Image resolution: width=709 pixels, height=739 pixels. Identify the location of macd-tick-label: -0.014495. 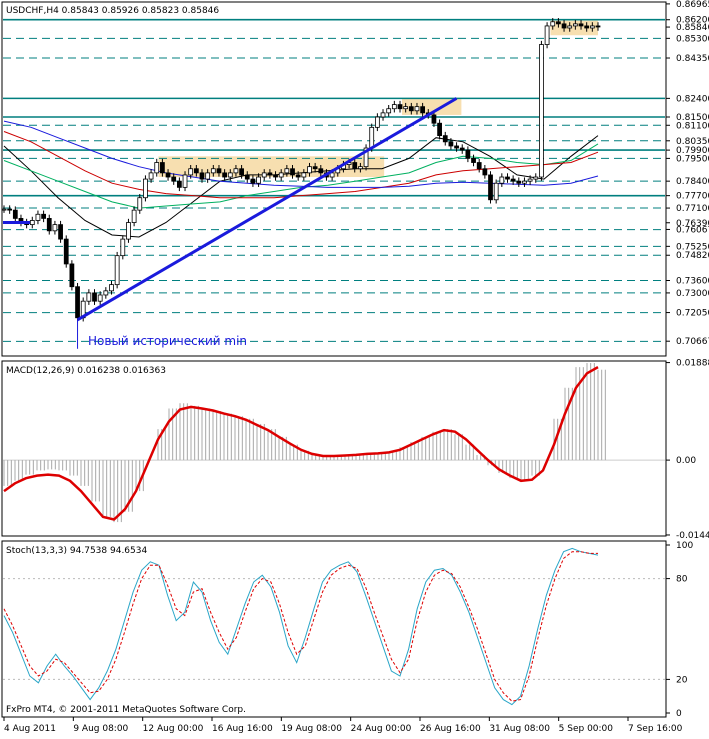
(692, 536).